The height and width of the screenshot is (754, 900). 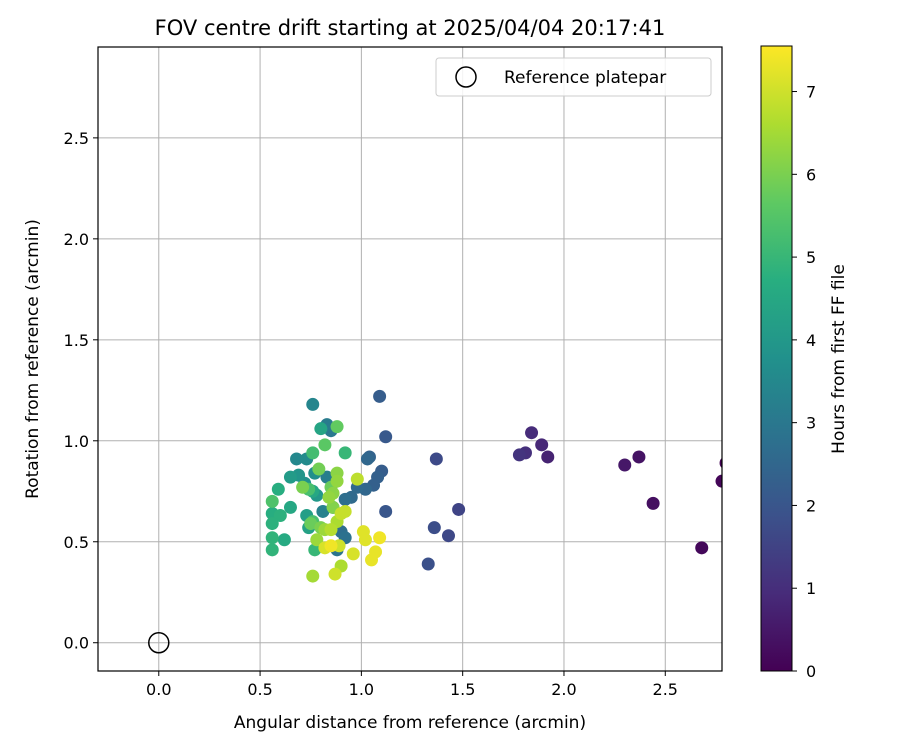 I want to click on y-tick-label: 1.0, so click(x=76, y=441).